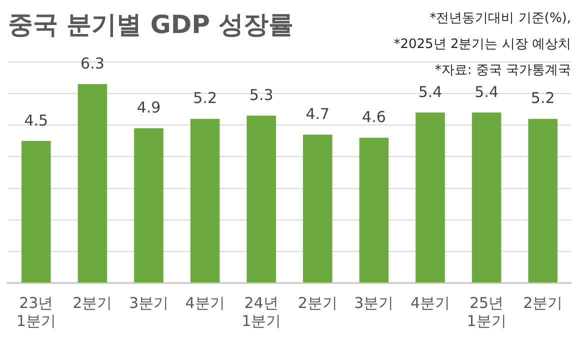 This screenshot has height=347, width=577. I want to click on text: *전년동기대비 기준(%),, so click(499, 19).